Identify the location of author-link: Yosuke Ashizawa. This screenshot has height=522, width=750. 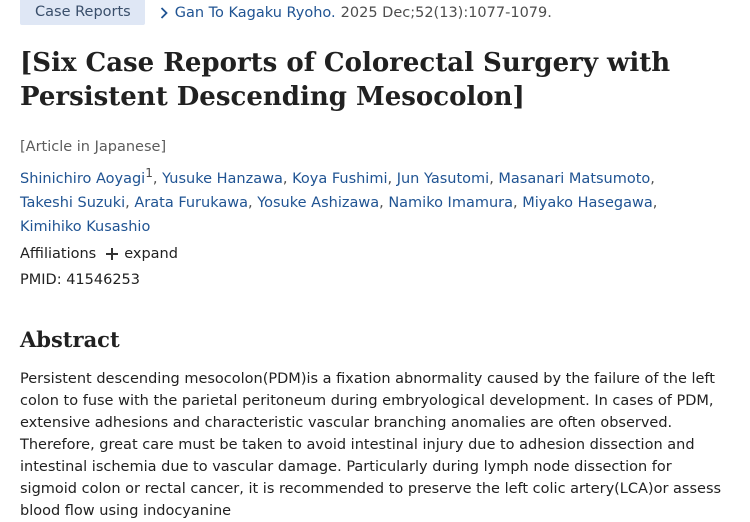
(318, 202).